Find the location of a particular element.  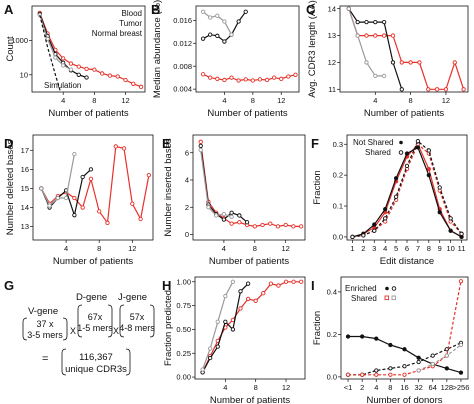

x-tick-label: 128 is located at coordinates (447, 387).